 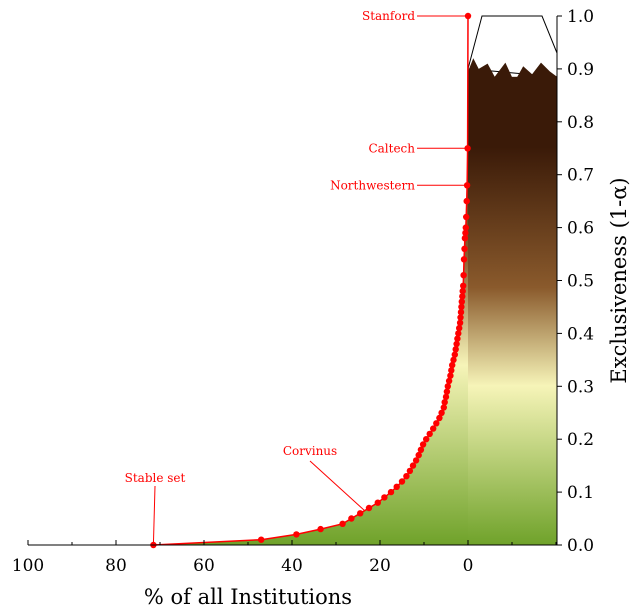 I want to click on annotation-label: Stable set, so click(x=155, y=478).